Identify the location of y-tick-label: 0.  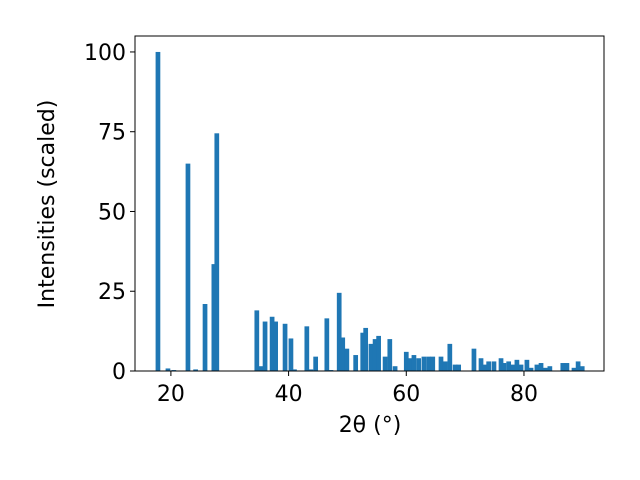
(119, 372).